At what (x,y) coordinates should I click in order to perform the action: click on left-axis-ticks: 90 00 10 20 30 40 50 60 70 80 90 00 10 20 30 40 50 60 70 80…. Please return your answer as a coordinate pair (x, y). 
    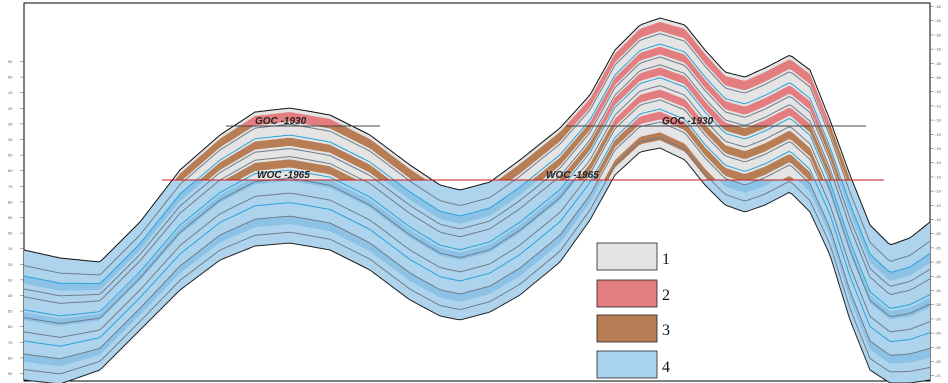
    Looking at the image, I should click on (16, 217).